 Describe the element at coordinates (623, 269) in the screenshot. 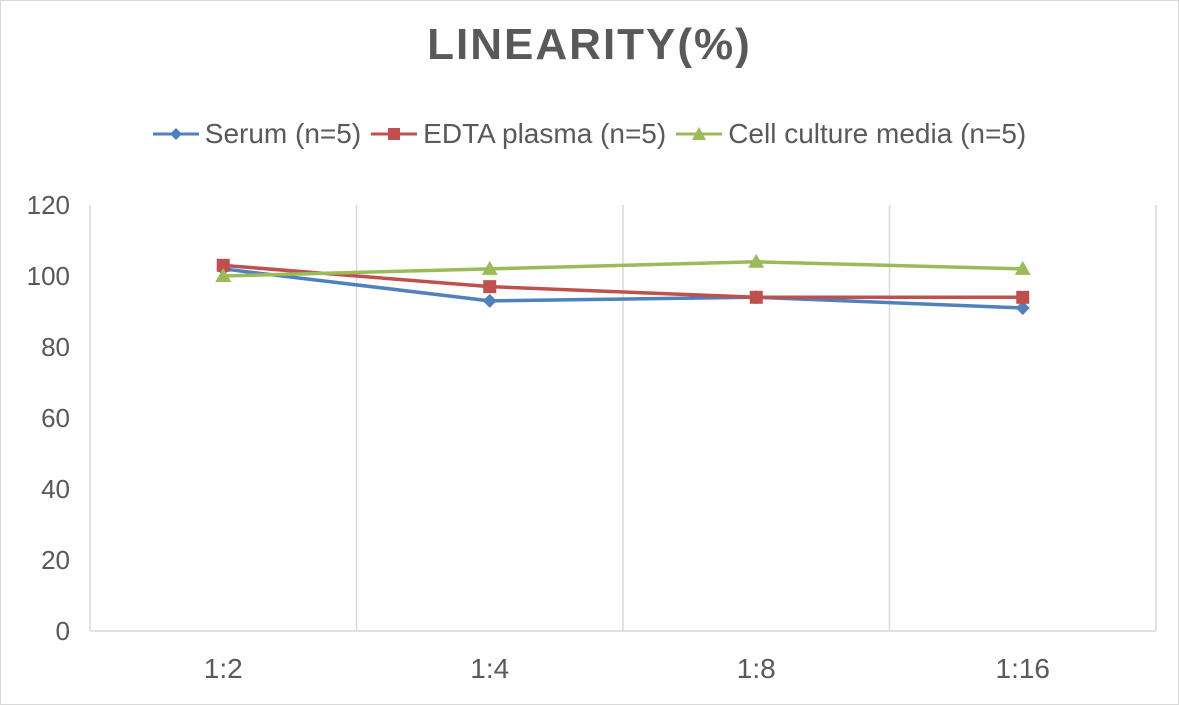

I see `series-line-cell-culture-media` at that location.